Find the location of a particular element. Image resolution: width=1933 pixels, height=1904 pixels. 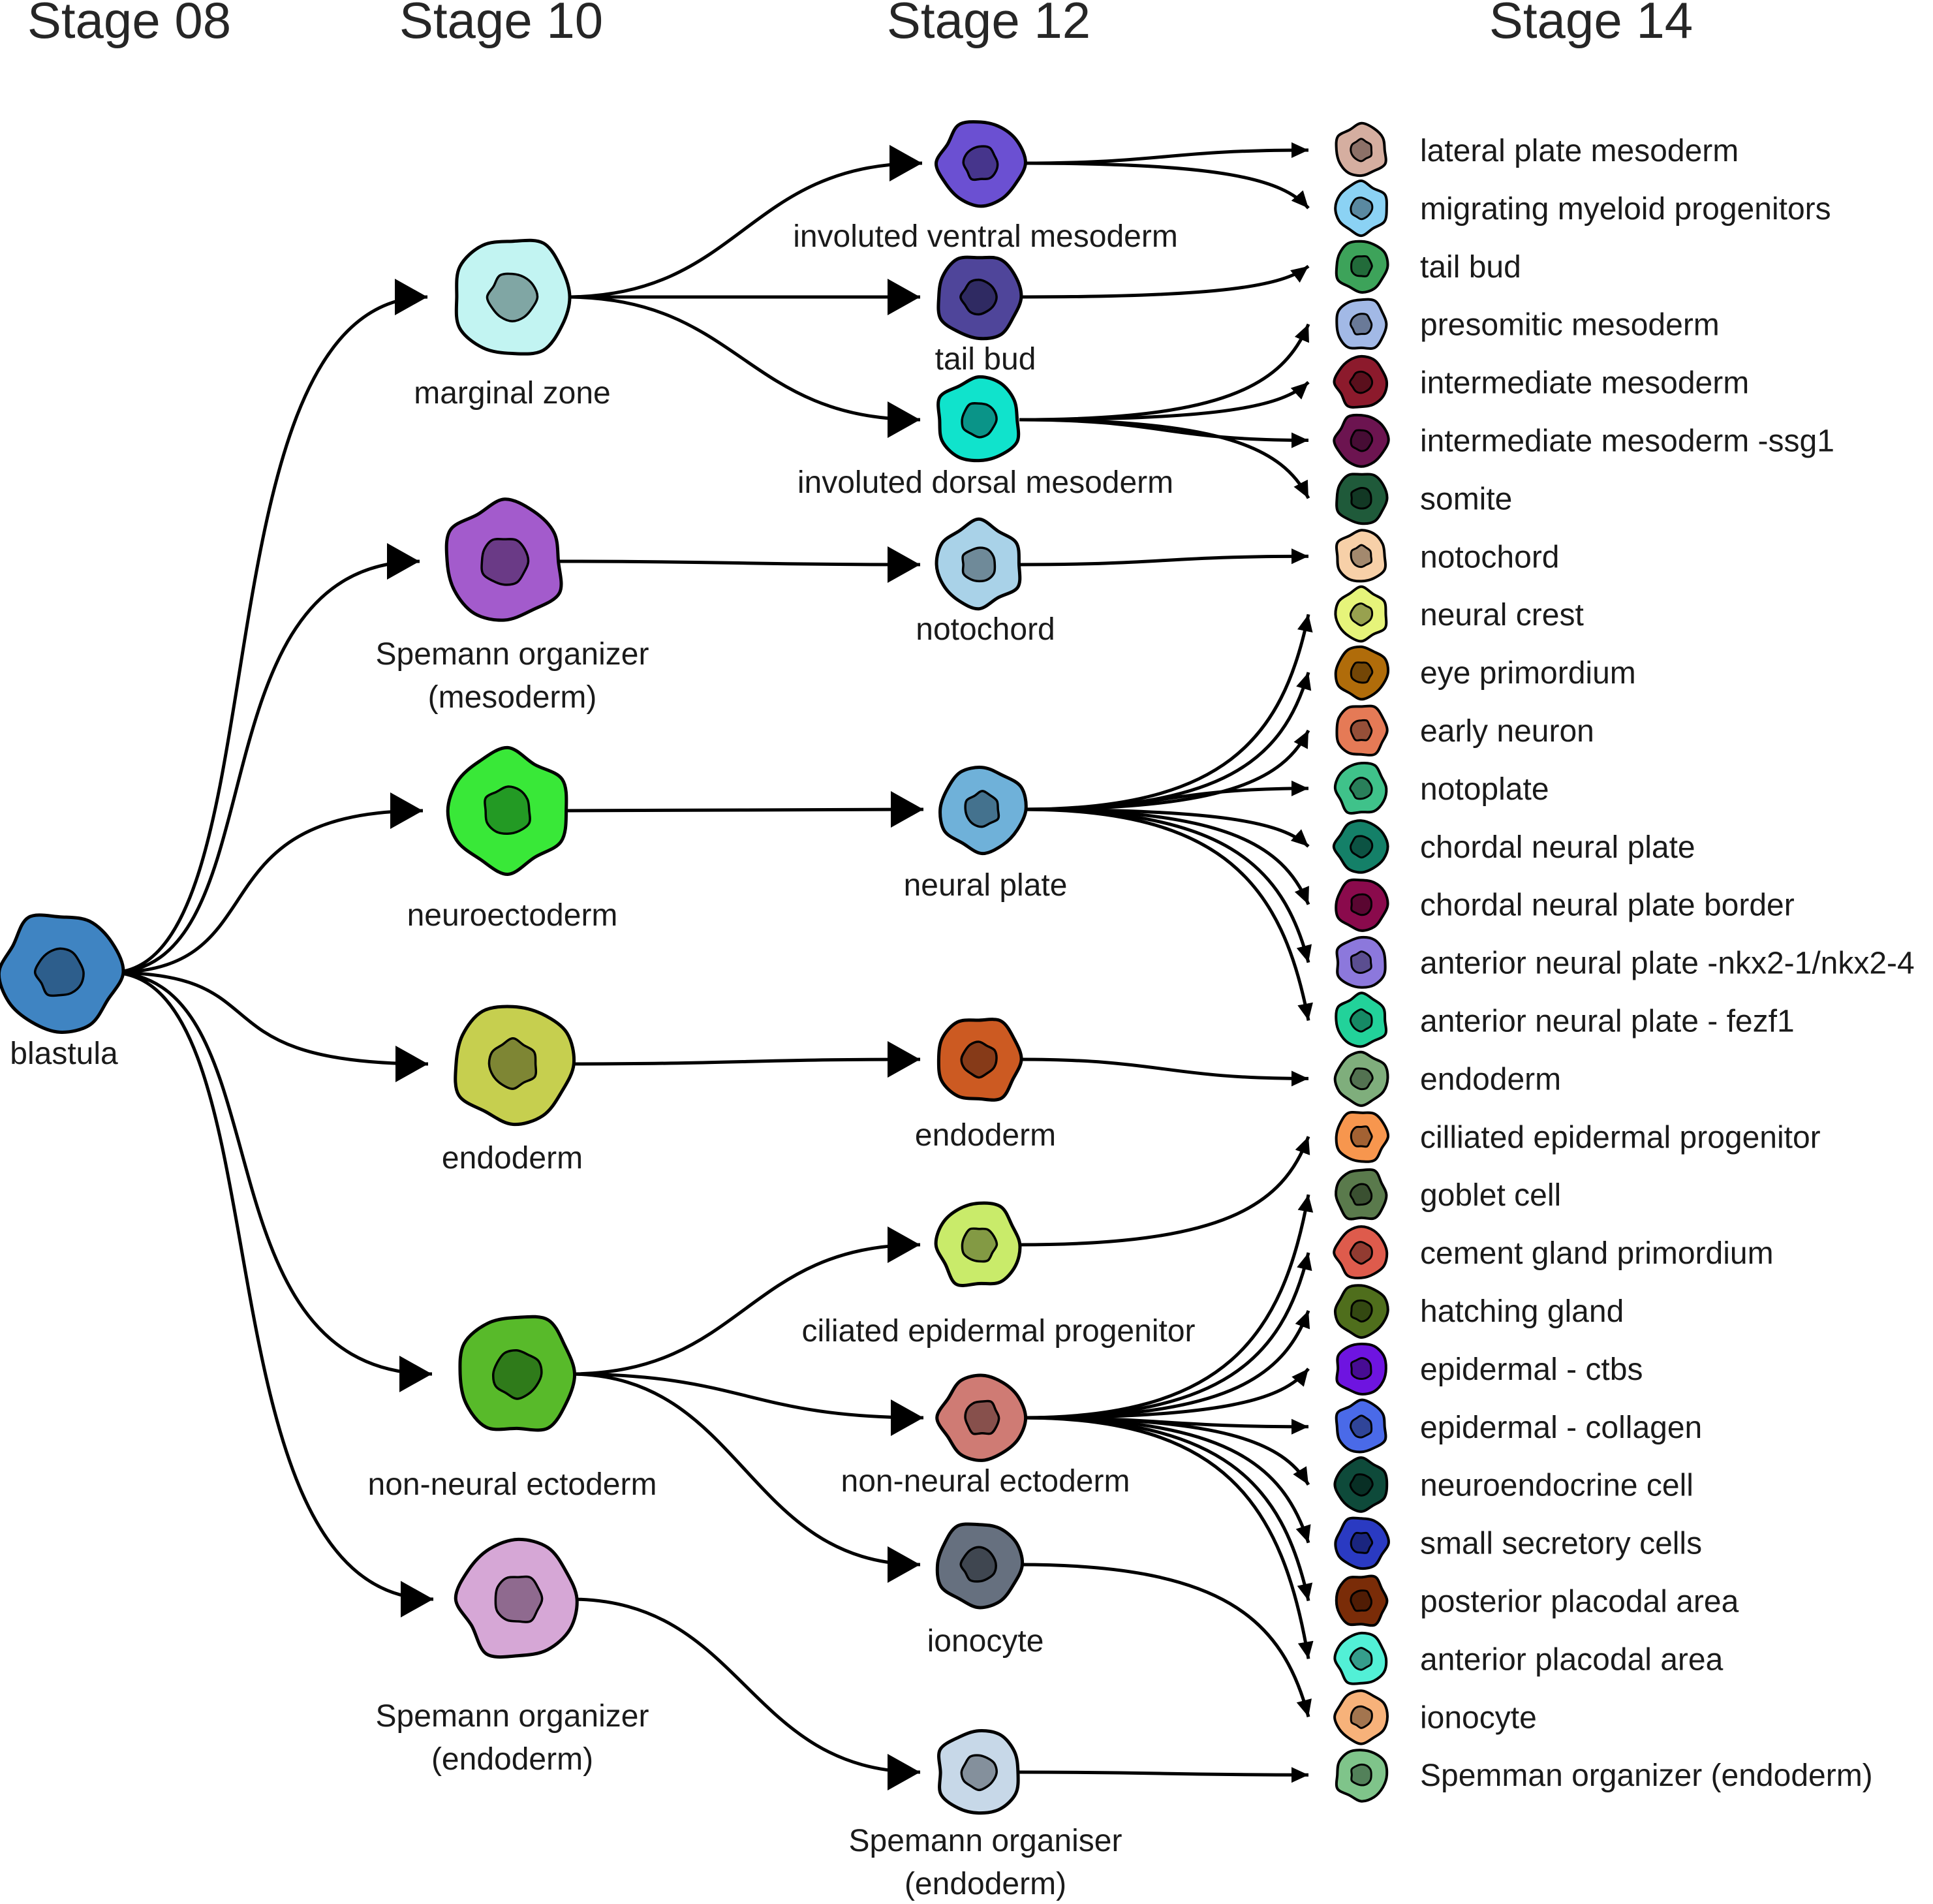

legend-label: notoplate is located at coordinates (1484, 789).